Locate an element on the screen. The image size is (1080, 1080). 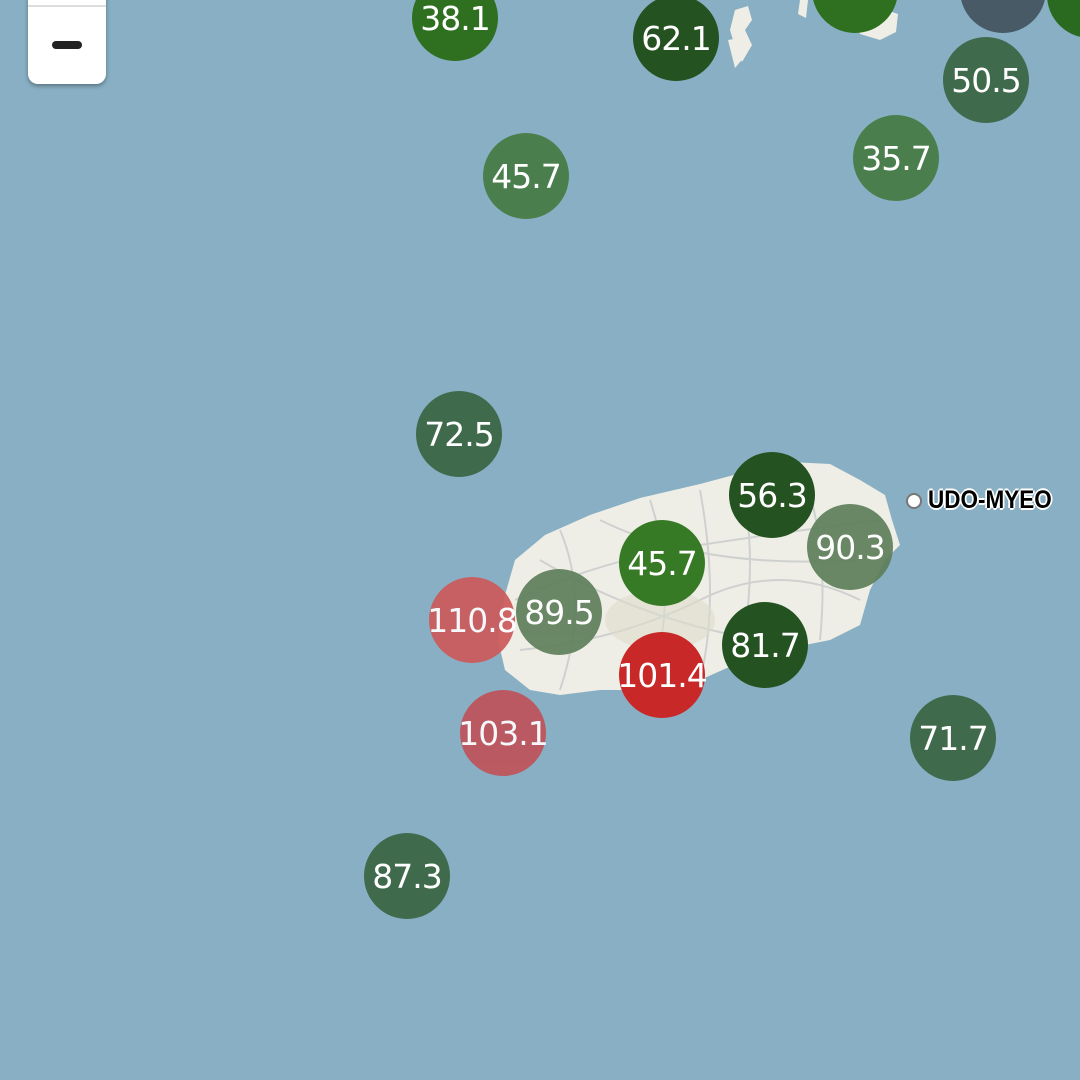
zoom-control is located at coordinates (67, 42).